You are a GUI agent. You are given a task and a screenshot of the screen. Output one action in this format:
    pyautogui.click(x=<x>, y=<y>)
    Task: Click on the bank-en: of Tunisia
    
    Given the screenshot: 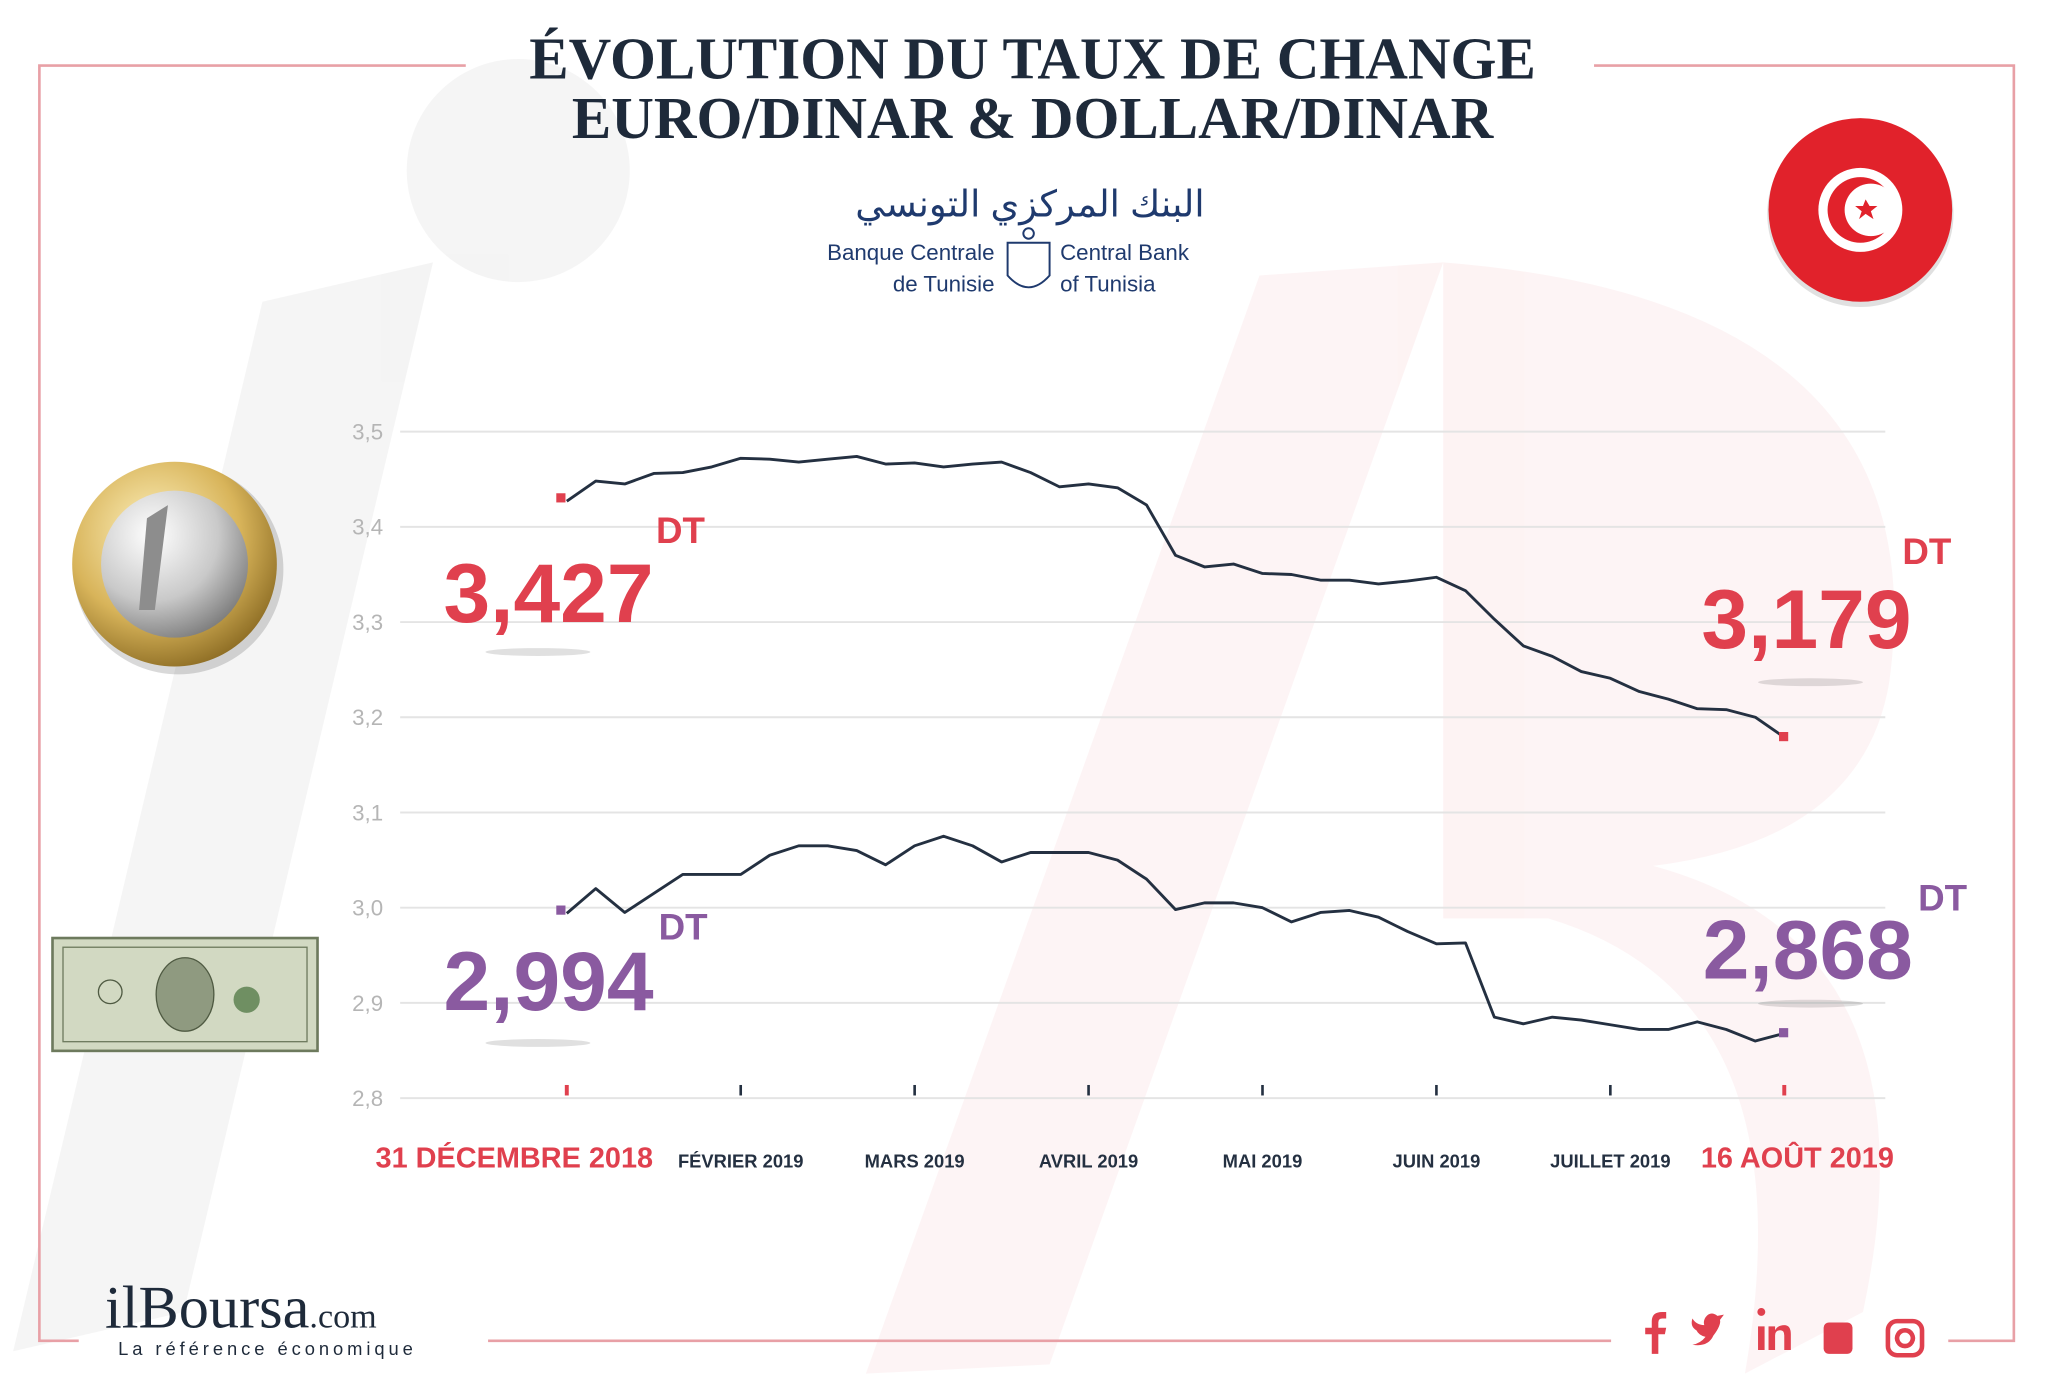 What is the action you would take?
    pyautogui.click(x=1108, y=283)
    